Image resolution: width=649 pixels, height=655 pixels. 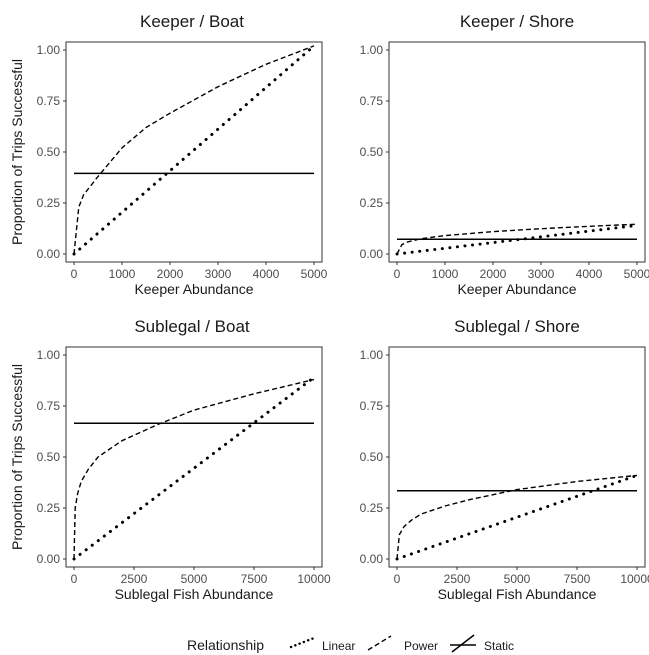 What do you see at coordinates (421, 646) in the screenshot?
I see `legend-label-power: Power` at bounding box center [421, 646].